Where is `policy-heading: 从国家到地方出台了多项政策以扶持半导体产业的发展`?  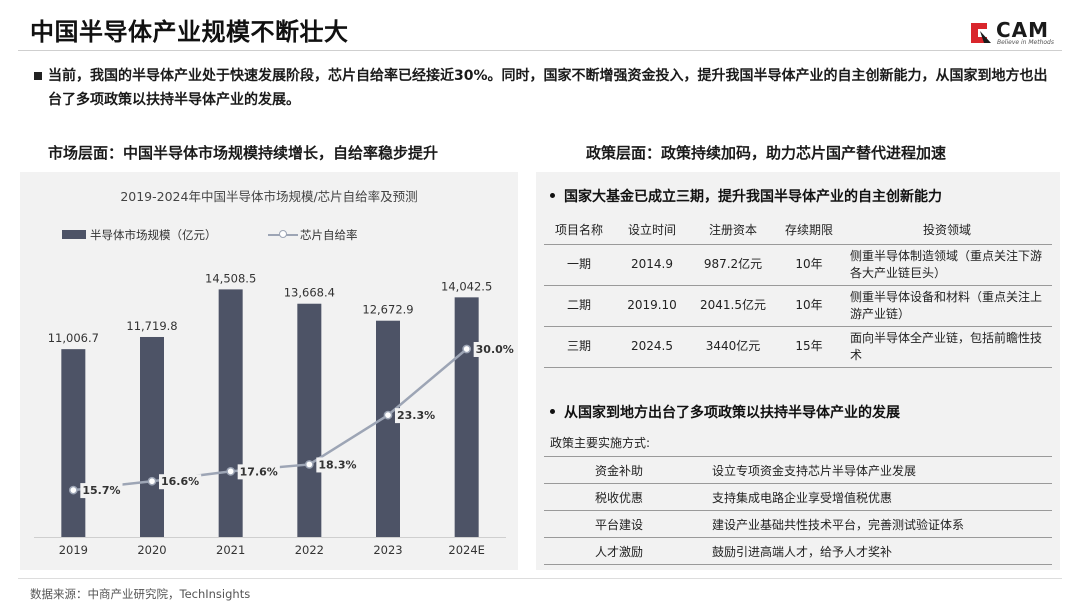 policy-heading: 从国家到地方出台了多项政策以扶持半导体产业的发展 is located at coordinates (725, 412).